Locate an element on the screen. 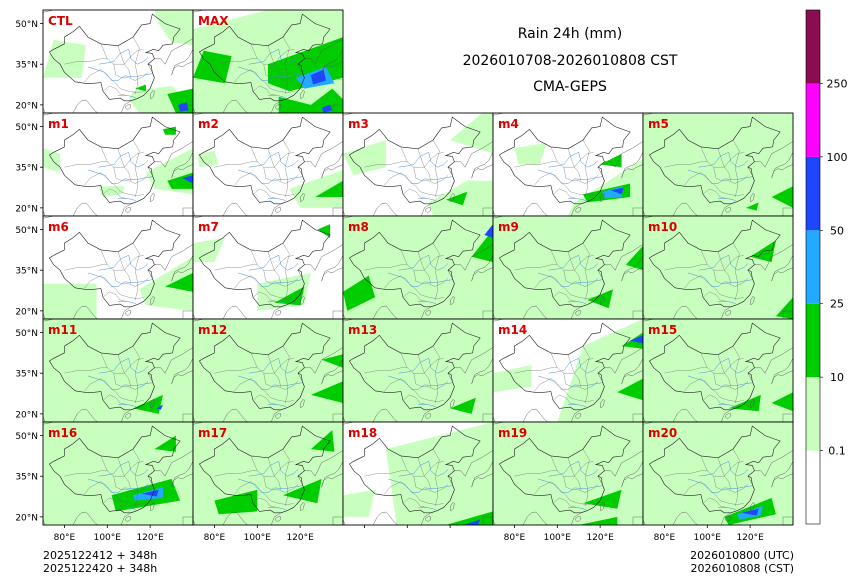 The height and width of the screenshot is (586, 860). colorbar-label: 50 is located at coordinates (837, 230).